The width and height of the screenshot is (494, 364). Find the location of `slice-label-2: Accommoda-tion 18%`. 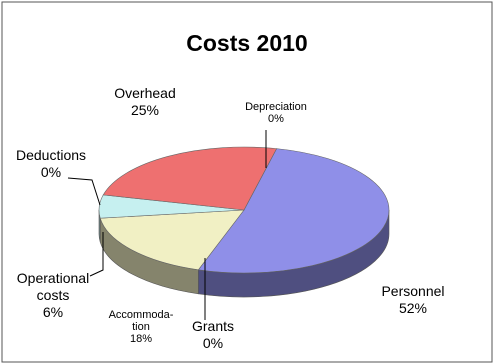

slice-label-2: Accommoda-tion 18% is located at coordinates (141, 327).